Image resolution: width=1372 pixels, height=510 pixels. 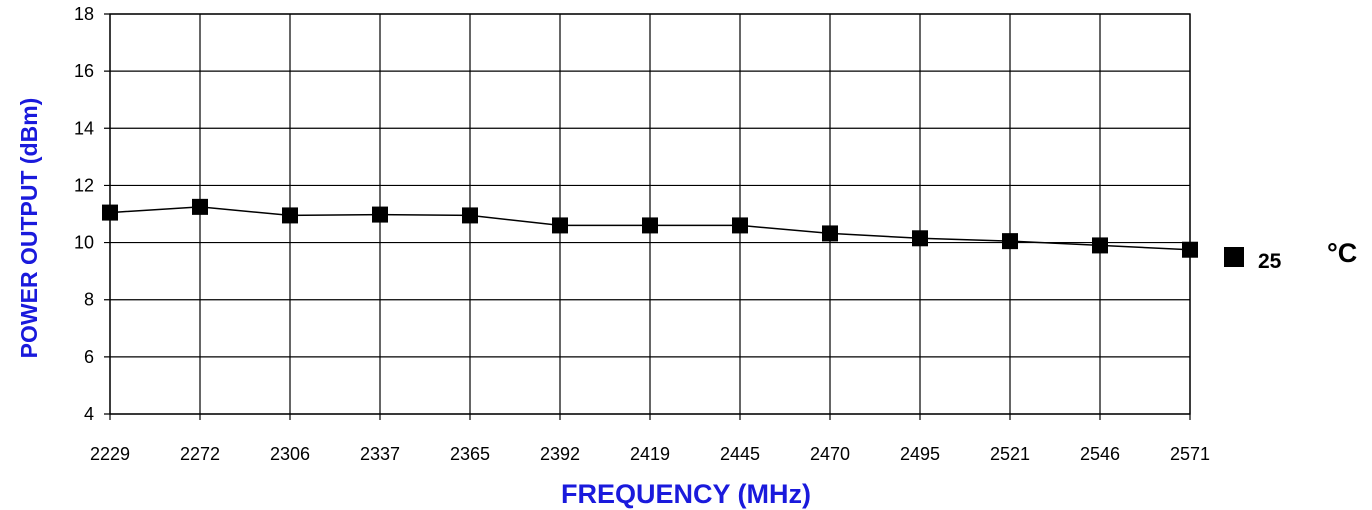 What do you see at coordinates (380, 454) in the screenshot?
I see `x-tick-label: 2337` at bounding box center [380, 454].